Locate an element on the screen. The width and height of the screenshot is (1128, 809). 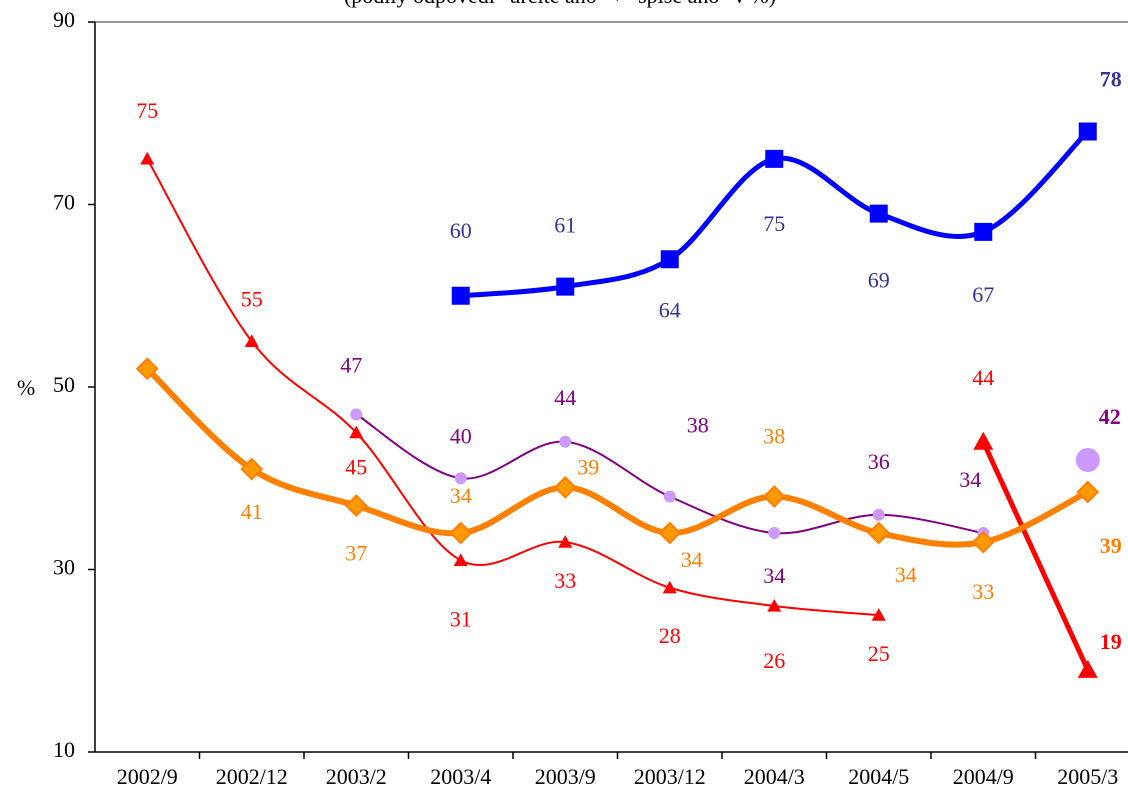
x-tick-label: 2004/5 is located at coordinates (878, 776).